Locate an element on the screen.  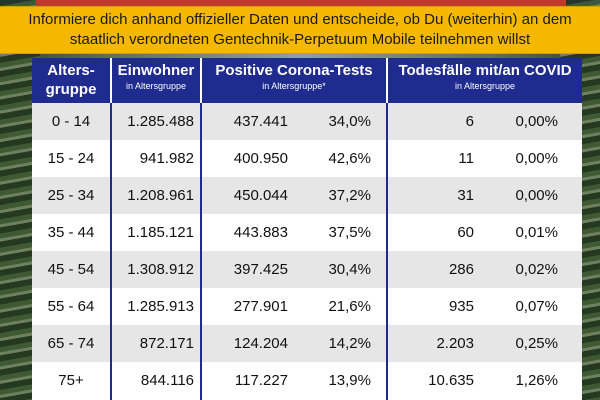
header-positive-tests: Positive Corona-Tests in Altersgruppe* is located at coordinates (294, 80).